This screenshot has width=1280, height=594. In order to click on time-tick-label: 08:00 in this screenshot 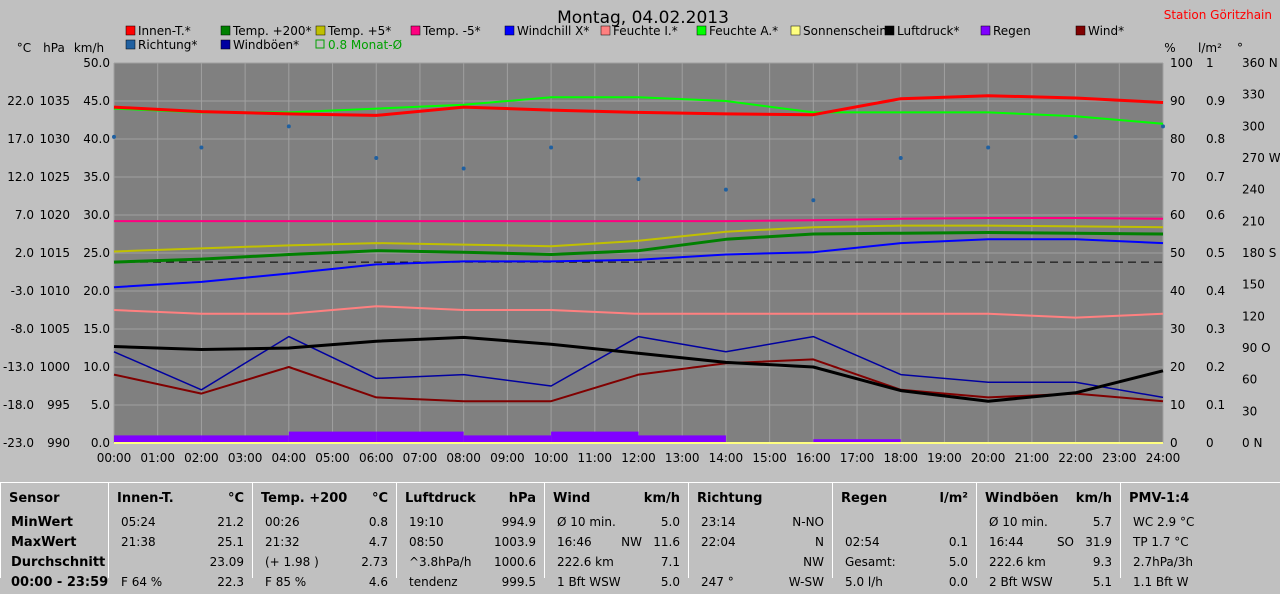, I will do `click(463, 458)`.